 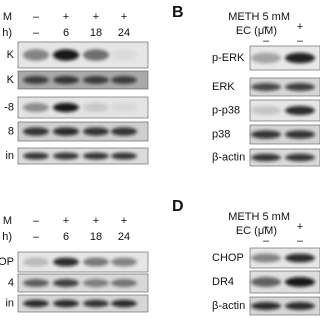 What do you see at coordinates (178, 12) in the screenshot?
I see `panel-letter: B` at bounding box center [178, 12].